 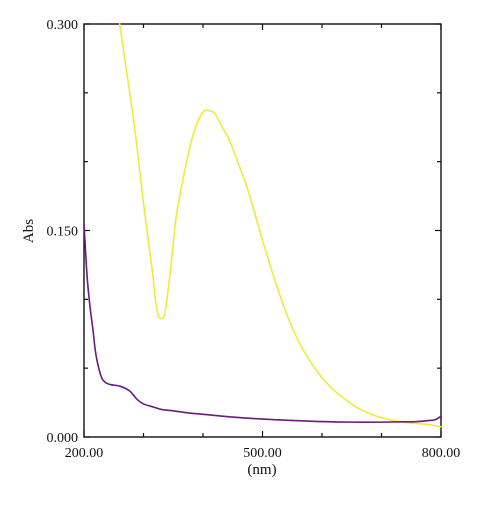 What do you see at coordinates (441, 453) in the screenshot?
I see `x-tick-label: 800.00` at bounding box center [441, 453].